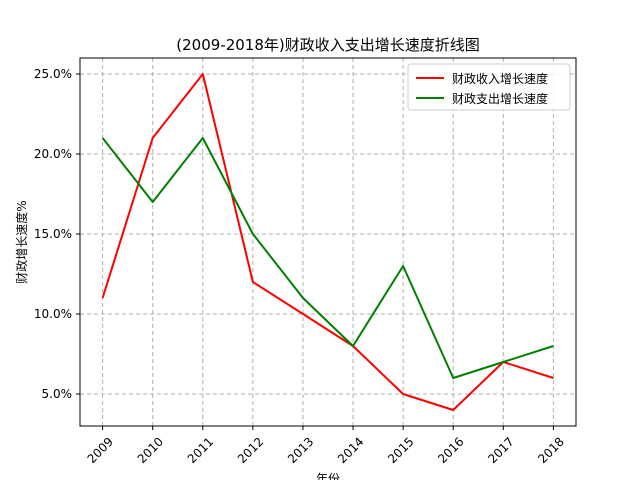 This screenshot has width=640, height=480. Describe the element at coordinates (500, 98) in the screenshot. I see `legend-label-2: 财政支出增长速度` at that location.